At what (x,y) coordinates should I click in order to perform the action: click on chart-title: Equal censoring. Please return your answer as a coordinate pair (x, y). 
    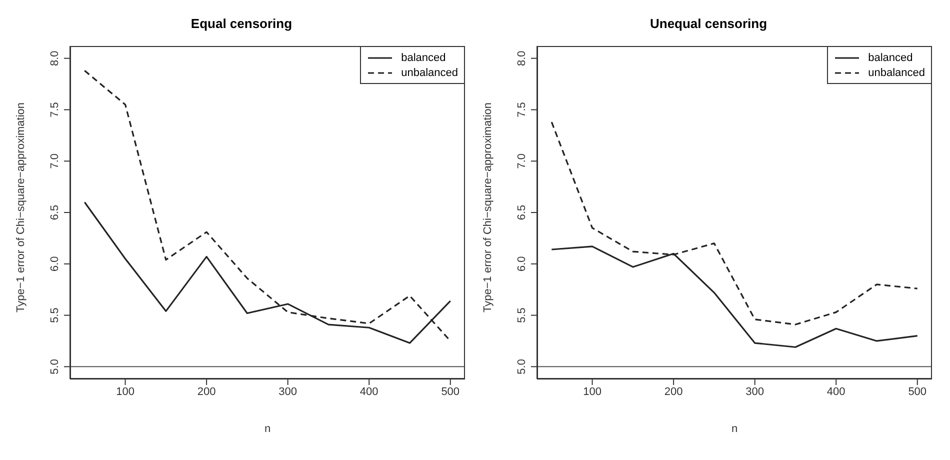
    Looking at the image, I should click on (242, 24).